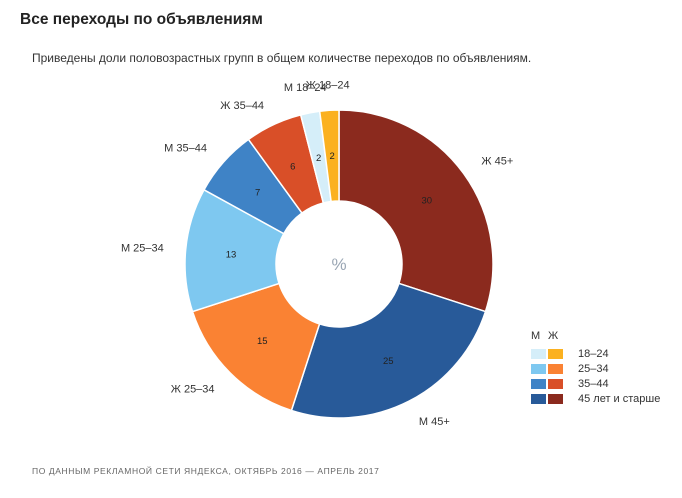 The image size is (682, 498). I want to click on legend-header: М Ж, so click(595, 336).